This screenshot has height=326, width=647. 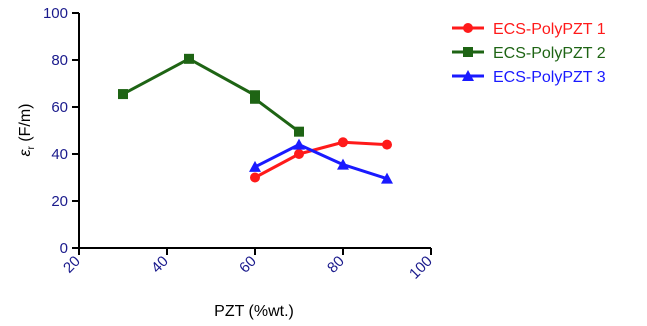 I want to click on y-tick-label: 80, so click(x=59, y=60).